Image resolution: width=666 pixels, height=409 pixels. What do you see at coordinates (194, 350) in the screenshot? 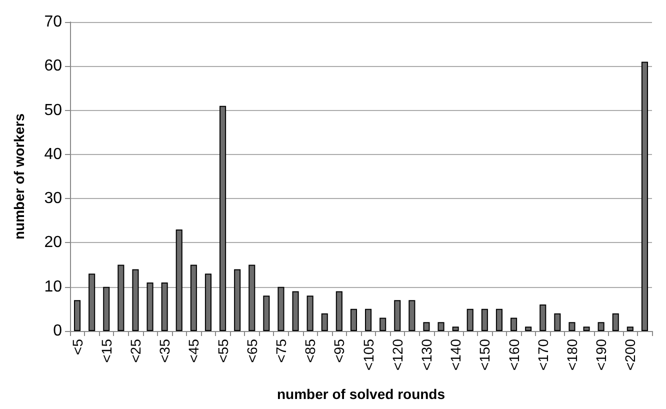
I see `x-tick-label: <45` at bounding box center [194, 350].